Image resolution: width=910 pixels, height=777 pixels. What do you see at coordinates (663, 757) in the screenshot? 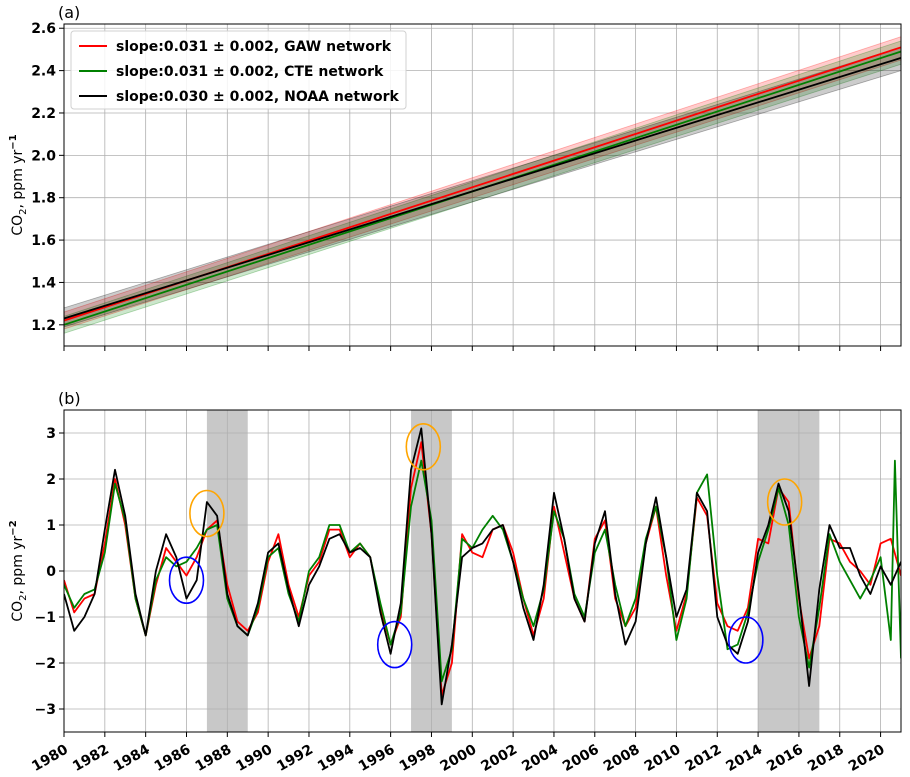
I see `x-tick-label: 2010` at bounding box center [663, 757].